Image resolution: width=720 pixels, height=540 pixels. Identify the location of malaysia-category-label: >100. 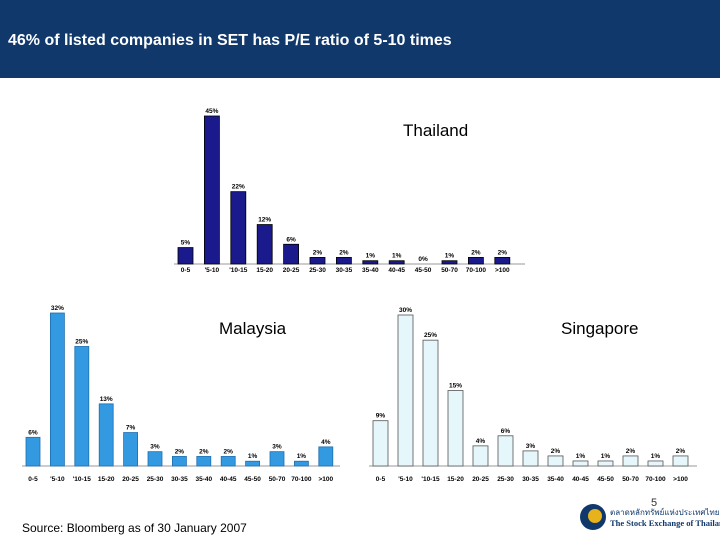
(325, 479).